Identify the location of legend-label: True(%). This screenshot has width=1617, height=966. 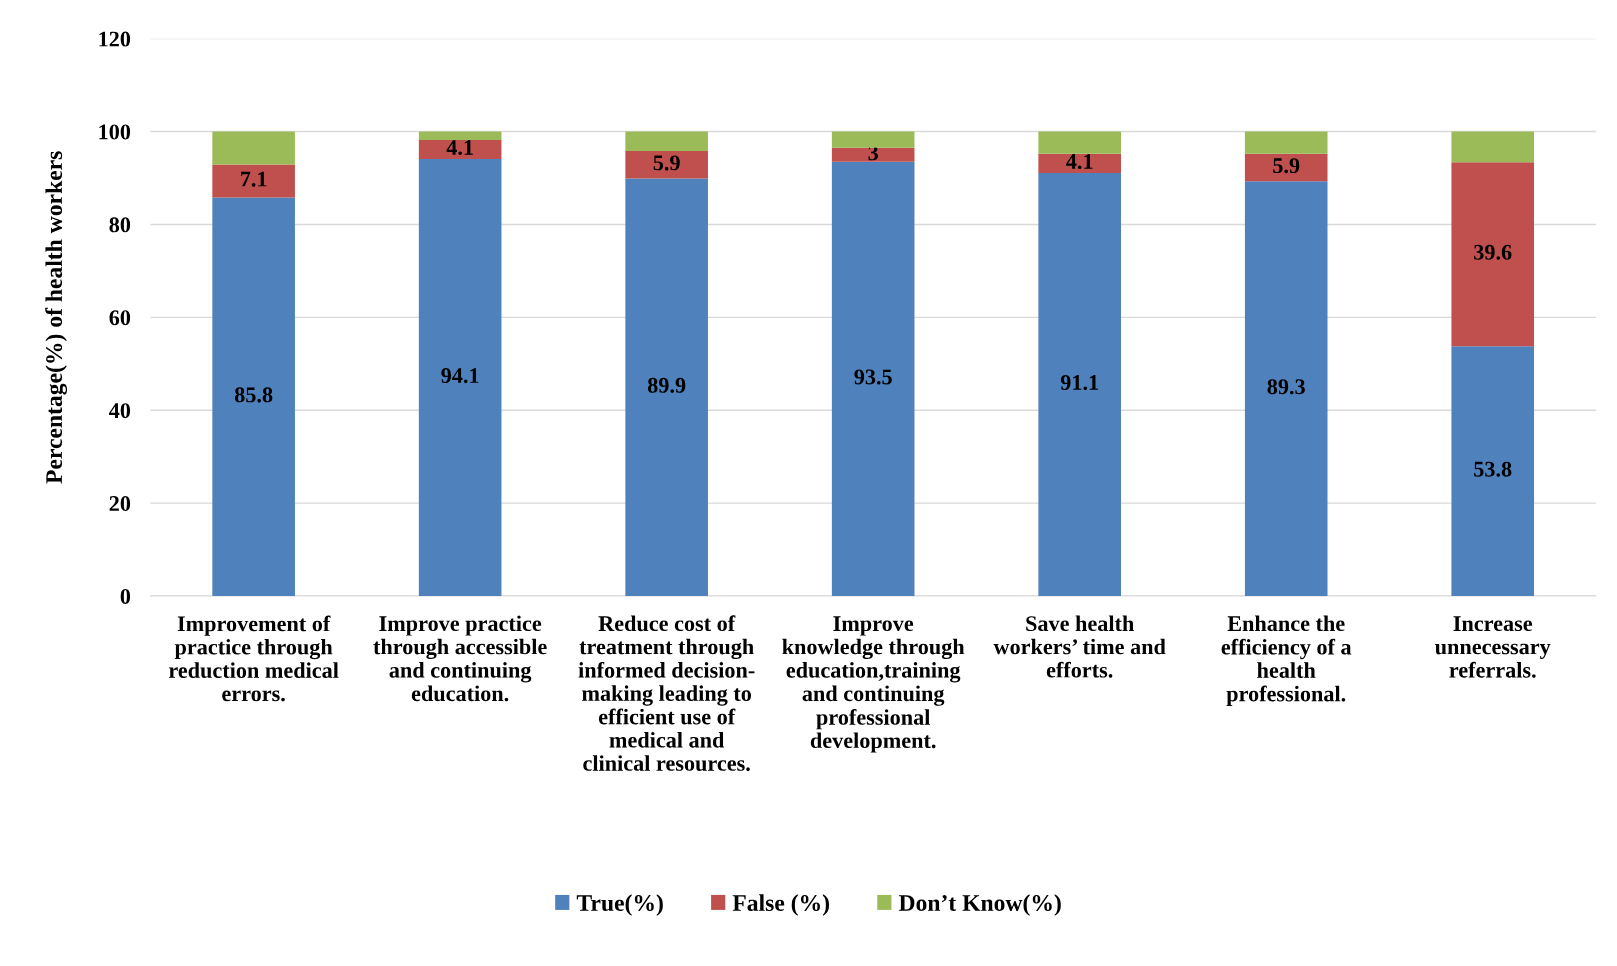
(619, 905).